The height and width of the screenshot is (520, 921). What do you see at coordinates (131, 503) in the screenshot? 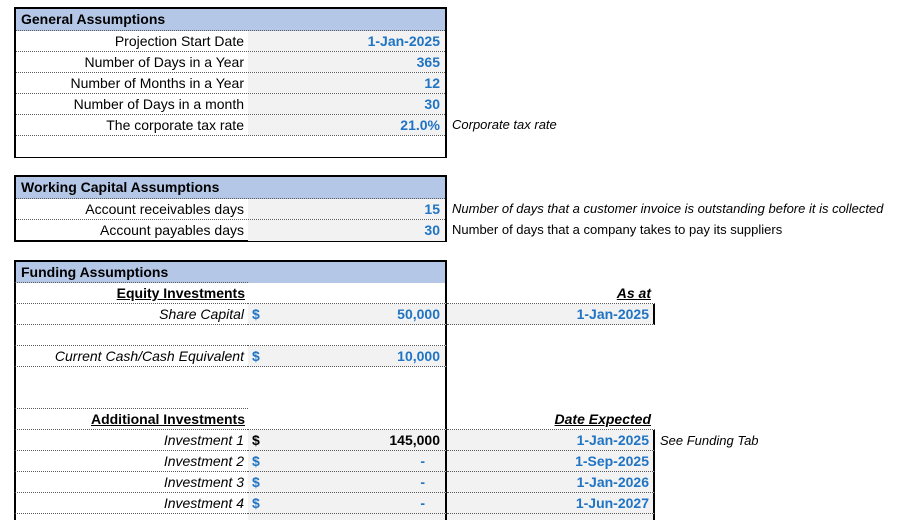
I see `cell-label-investment-4: Investment 4` at bounding box center [131, 503].